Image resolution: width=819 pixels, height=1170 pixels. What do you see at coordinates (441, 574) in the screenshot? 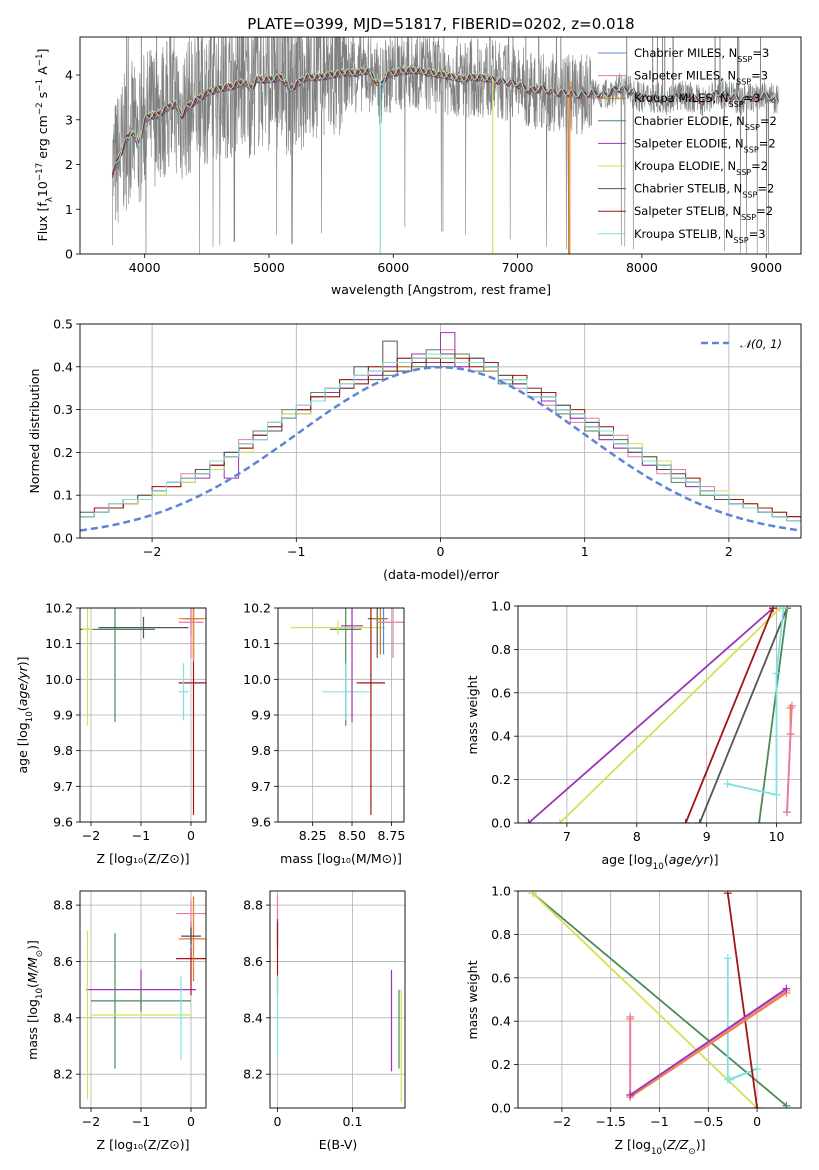
I see `x-axis-label: (data-model)/error` at bounding box center [441, 574].